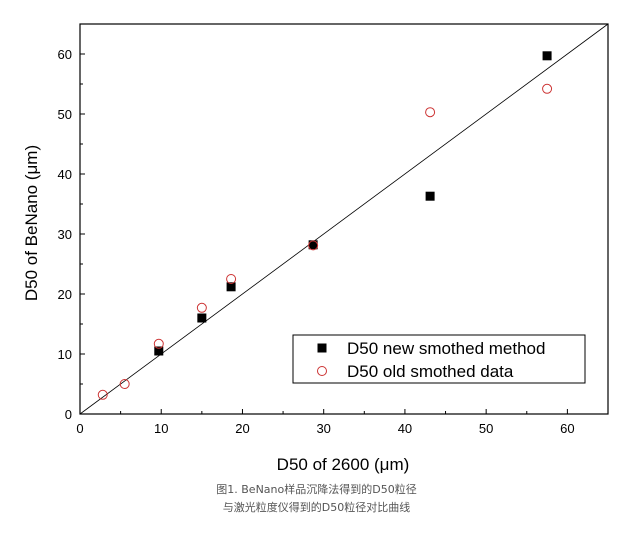 This screenshot has width=633, height=533. What do you see at coordinates (316, 507) in the screenshot?
I see `figure-caption-line-2: 与激光粒度仪得到的D50粒径对比曲线` at bounding box center [316, 507].